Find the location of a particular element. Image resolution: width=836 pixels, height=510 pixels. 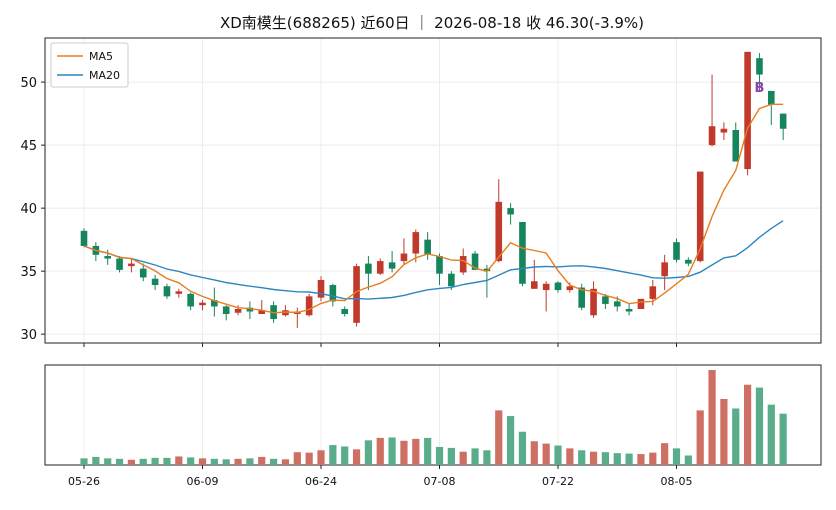

x-tick-label: 07-08 is located at coordinates (440, 481).